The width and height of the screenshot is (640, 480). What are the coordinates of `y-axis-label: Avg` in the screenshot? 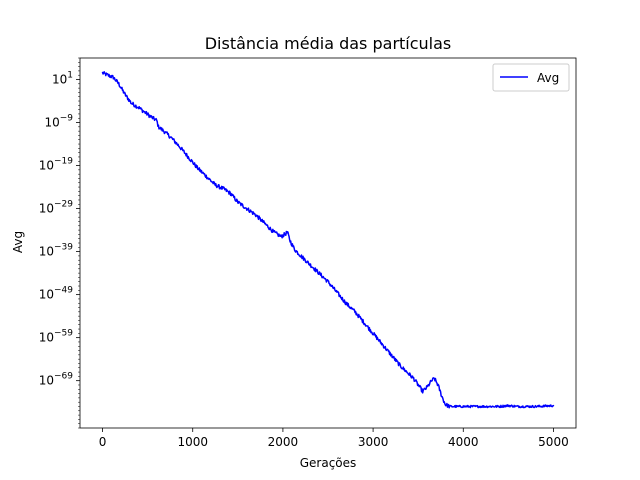 It's located at (18, 242).